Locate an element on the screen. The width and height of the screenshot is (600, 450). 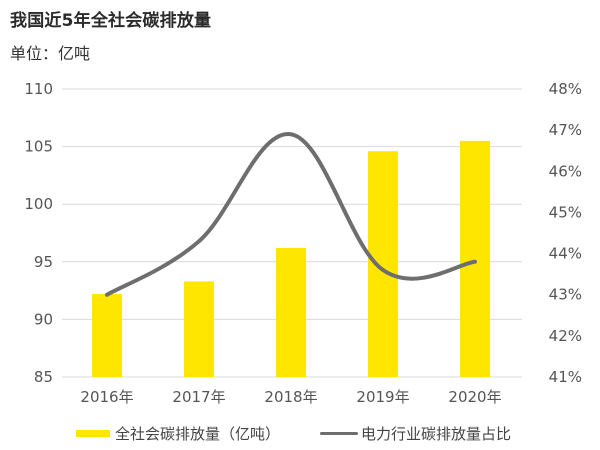
legend-item-line: 电力行业碳排放量占比 is located at coordinates (415, 433).